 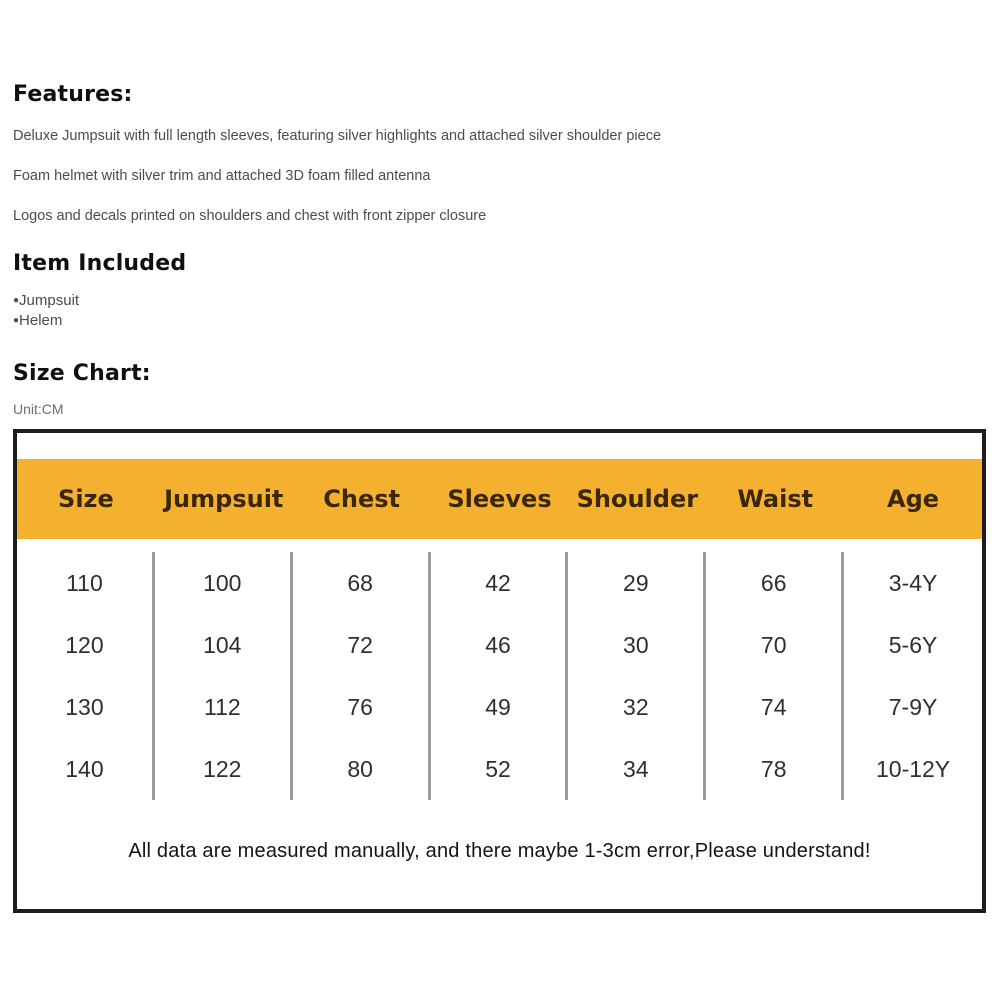 What do you see at coordinates (224, 499) in the screenshot?
I see `header-cell-jumpsuit: Jumpsuit` at bounding box center [224, 499].